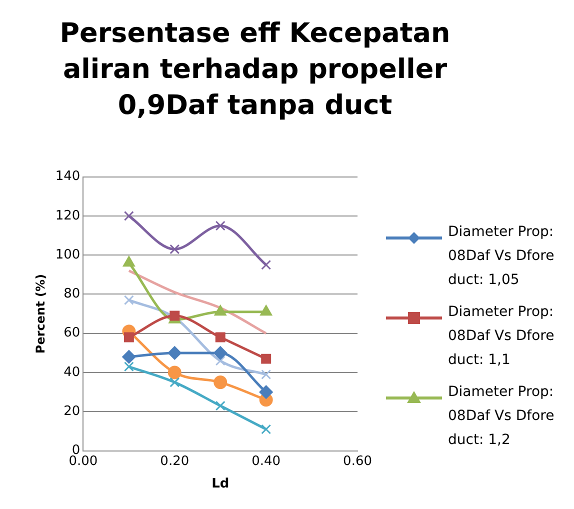 Image resolution: width=574 pixels, height=509 pixels. What do you see at coordinates (175, 461) in the screenshot?
I see `x-tick-label: 0.20` at bounding box center [175, 461].